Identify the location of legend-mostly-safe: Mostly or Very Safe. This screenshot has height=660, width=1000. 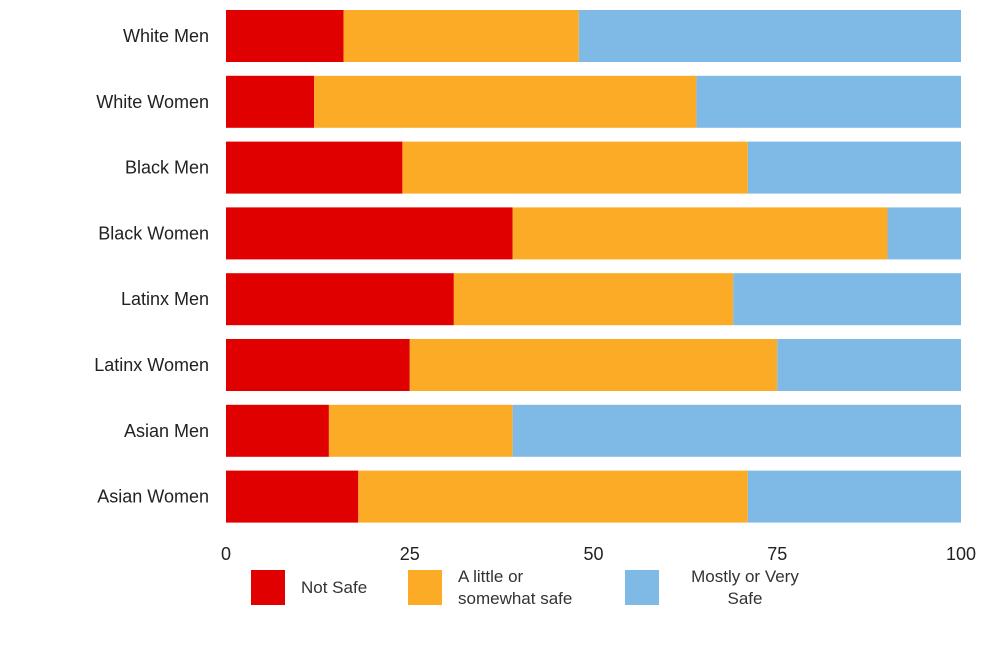
(720, 588).